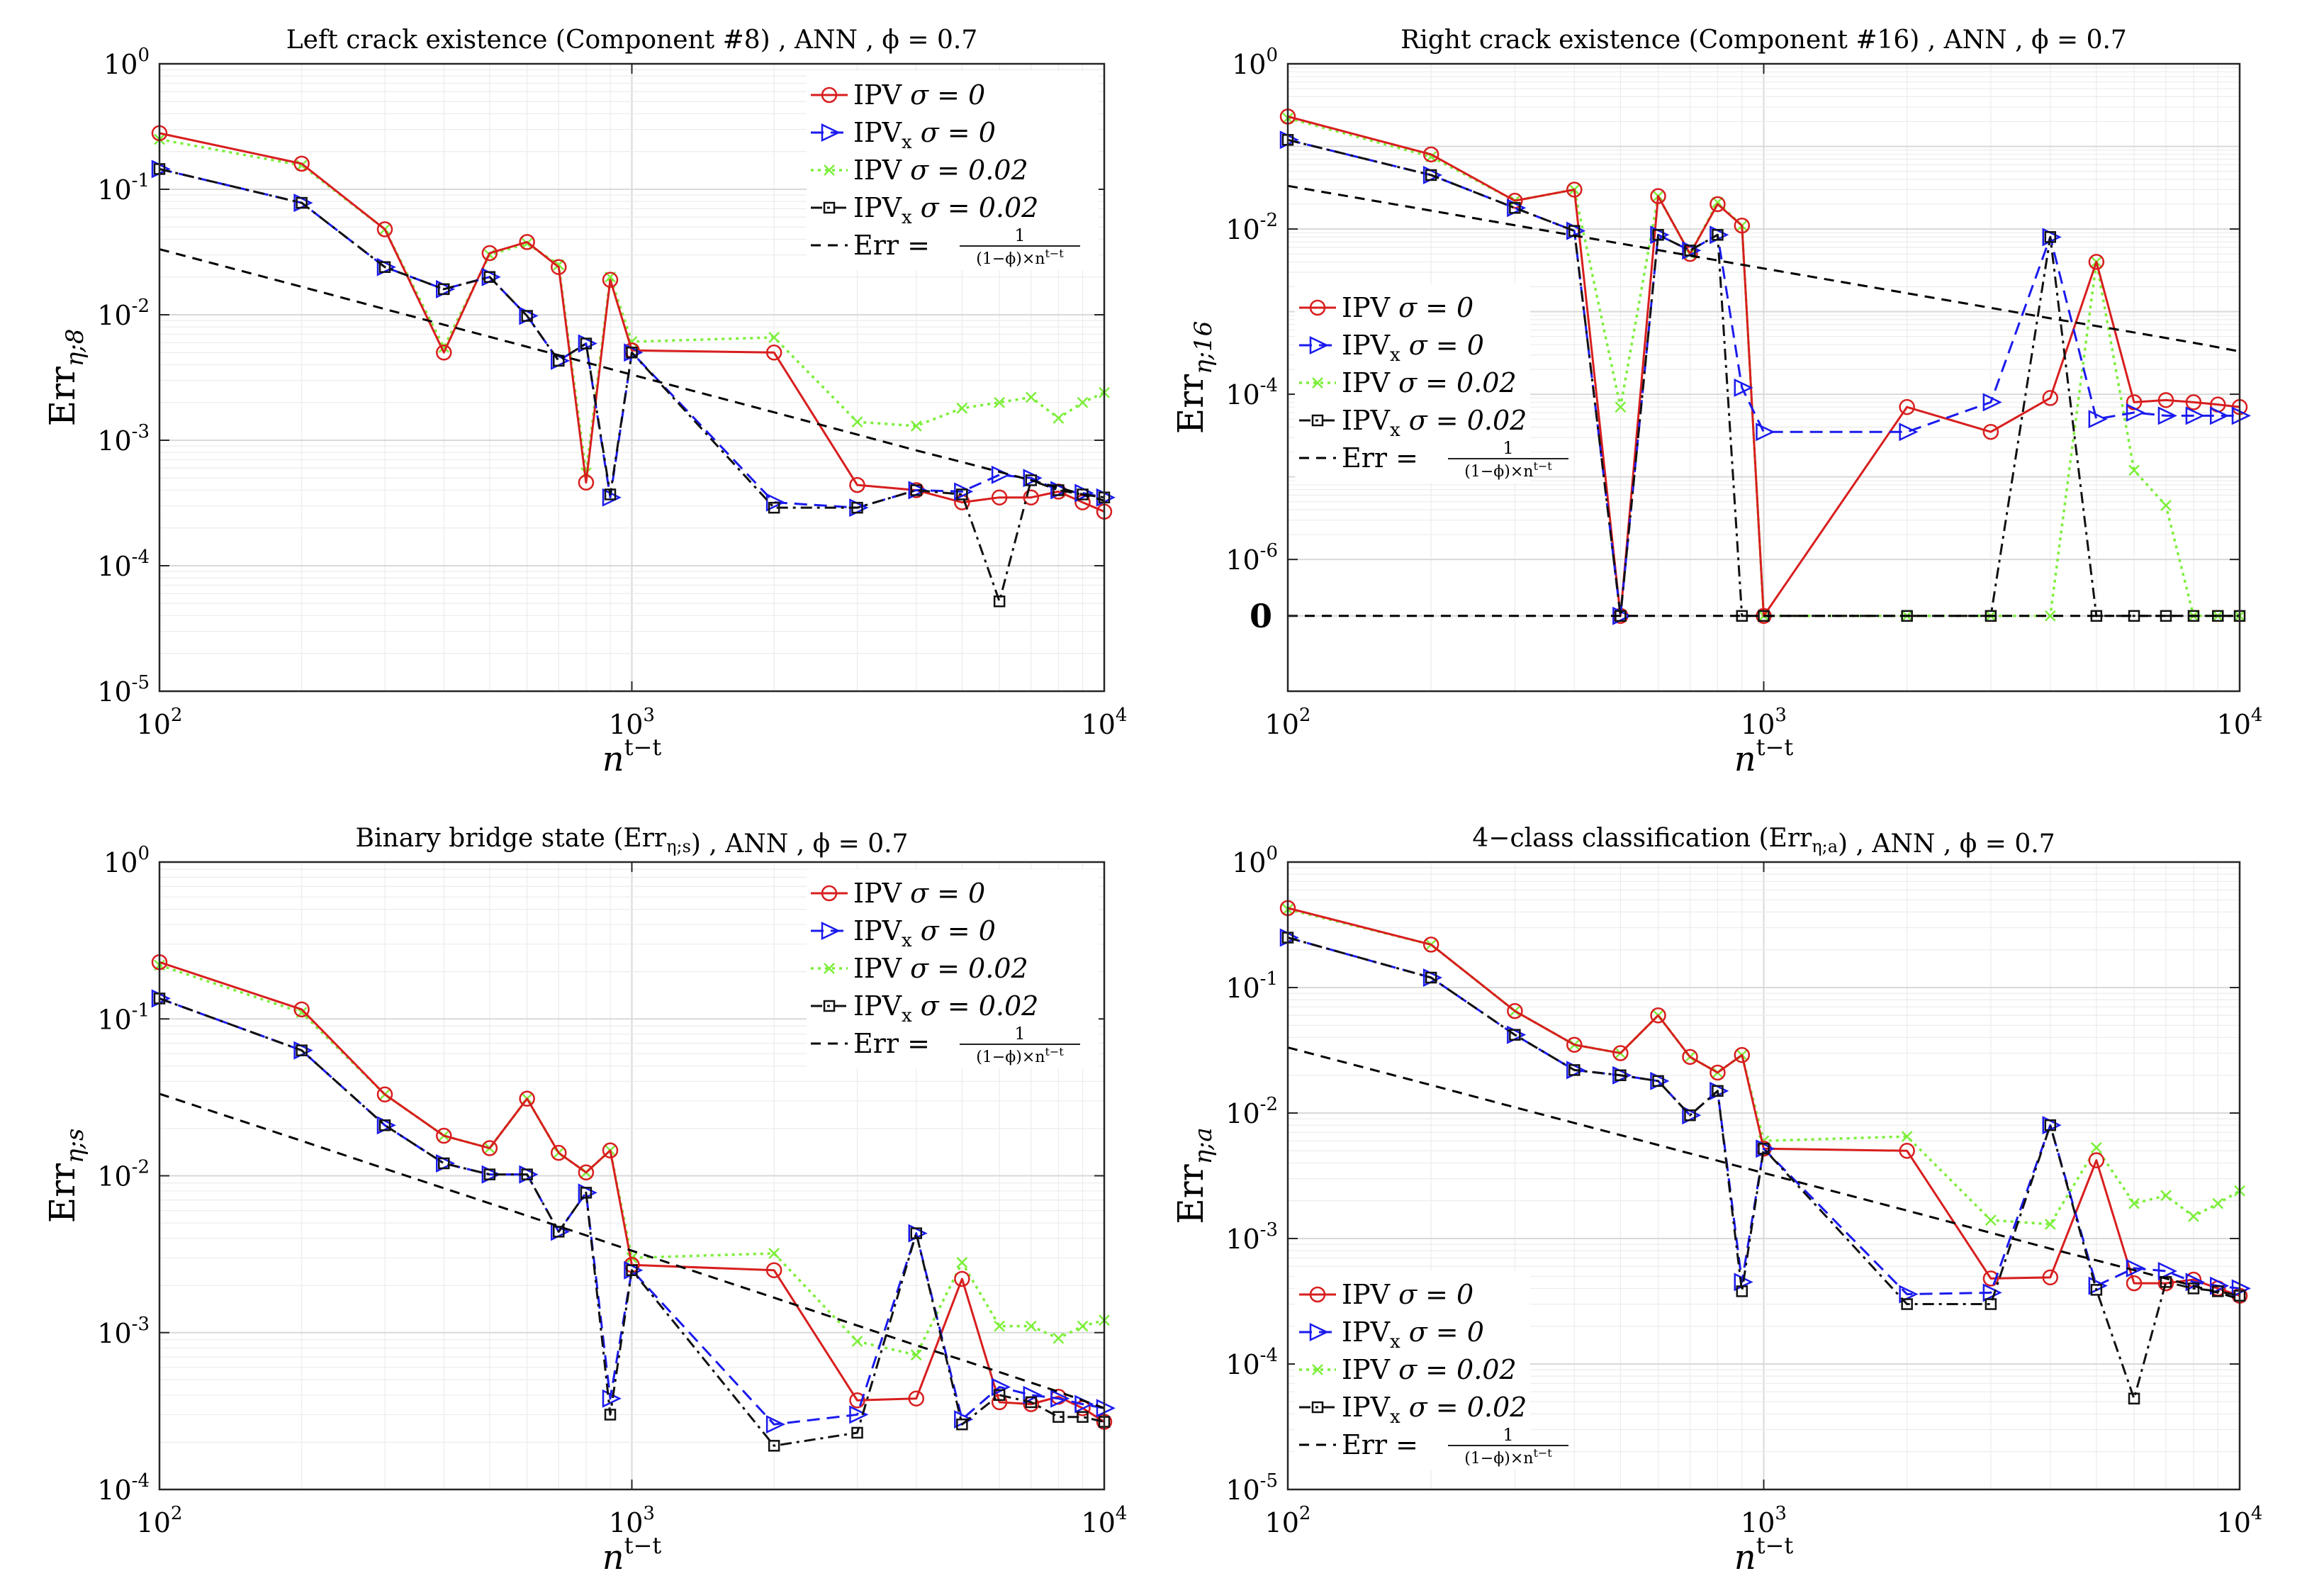 The image size is (2324, 1571). Describe the element at coordinates (632, 1551) in the screenshot. I see `x-axis-label: nt−t` at that location.